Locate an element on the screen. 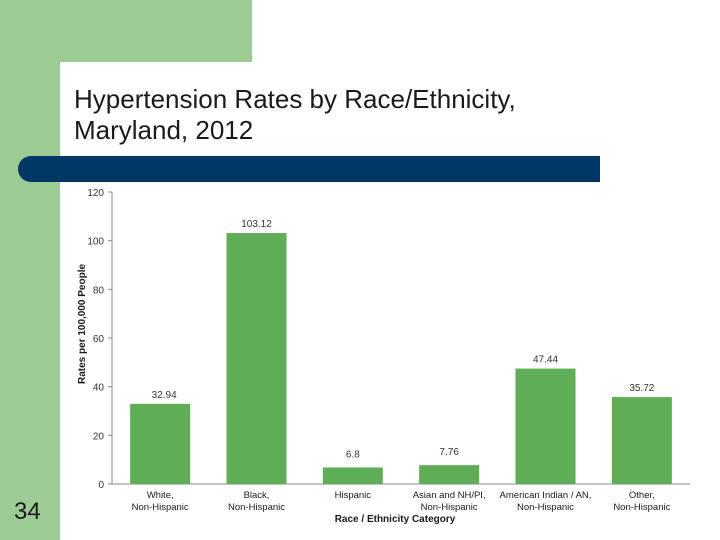 Image resolution: width=720 pixels, height=540 pixels. y-tick-label: 60 is located at coordinates (99, 339).